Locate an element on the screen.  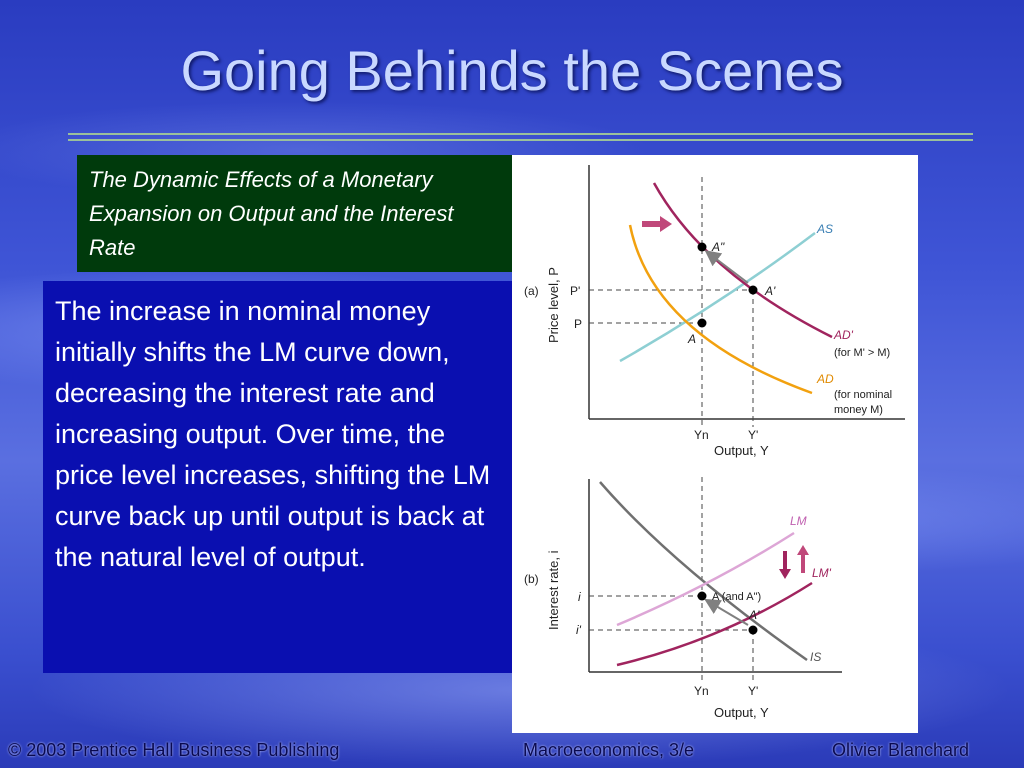
title-divider-bottom is located at coordinates (520, 140).